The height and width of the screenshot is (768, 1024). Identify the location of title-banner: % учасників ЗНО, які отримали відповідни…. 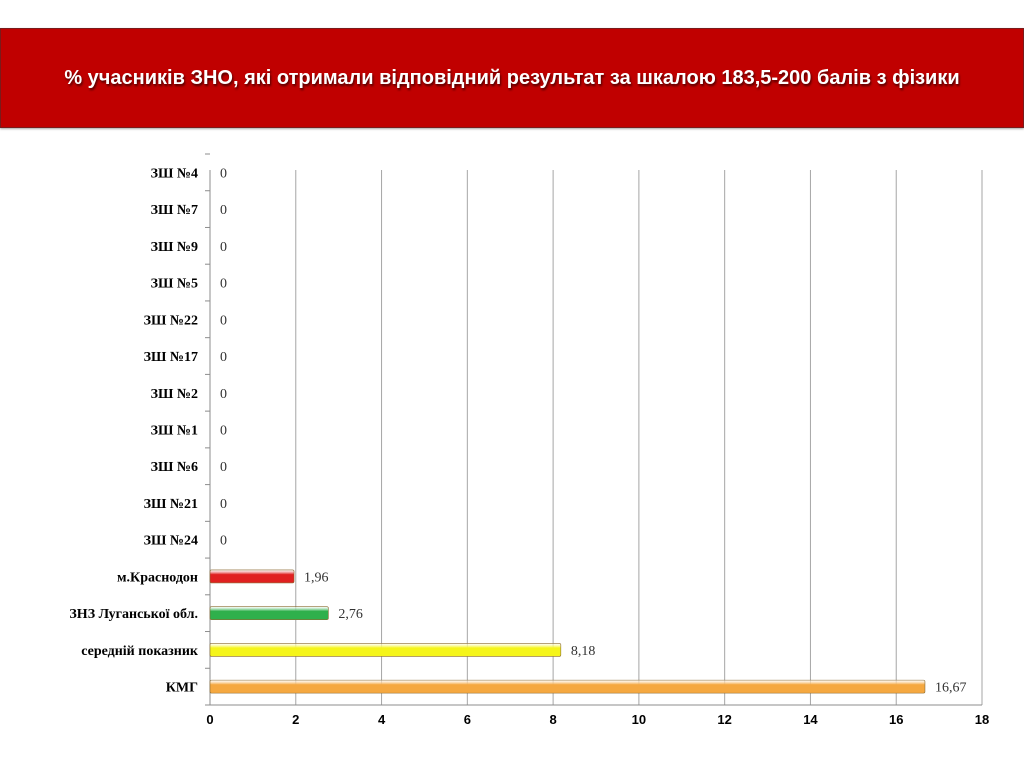
(512, 78).